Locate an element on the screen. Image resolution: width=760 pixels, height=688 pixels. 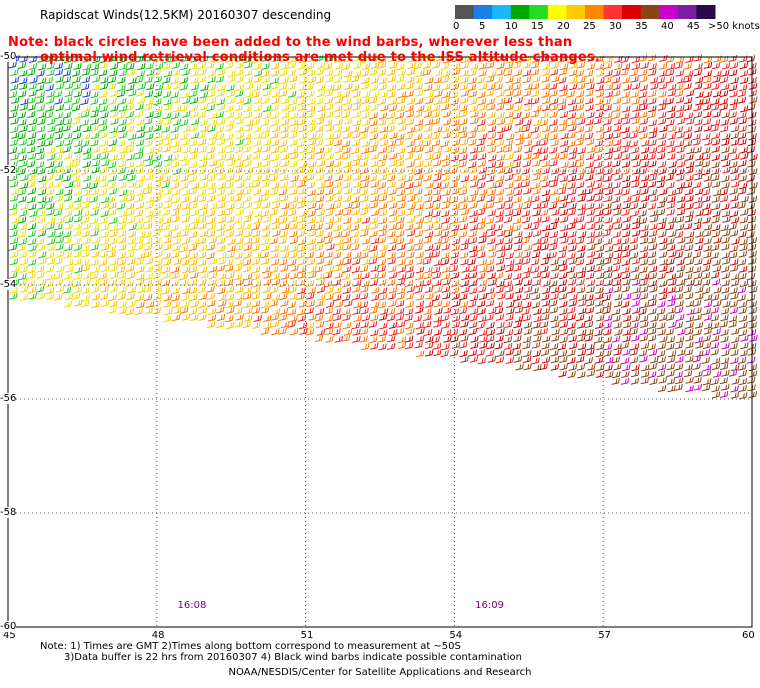
legend-tick-label: 25 is located at coordinates (589, 26).